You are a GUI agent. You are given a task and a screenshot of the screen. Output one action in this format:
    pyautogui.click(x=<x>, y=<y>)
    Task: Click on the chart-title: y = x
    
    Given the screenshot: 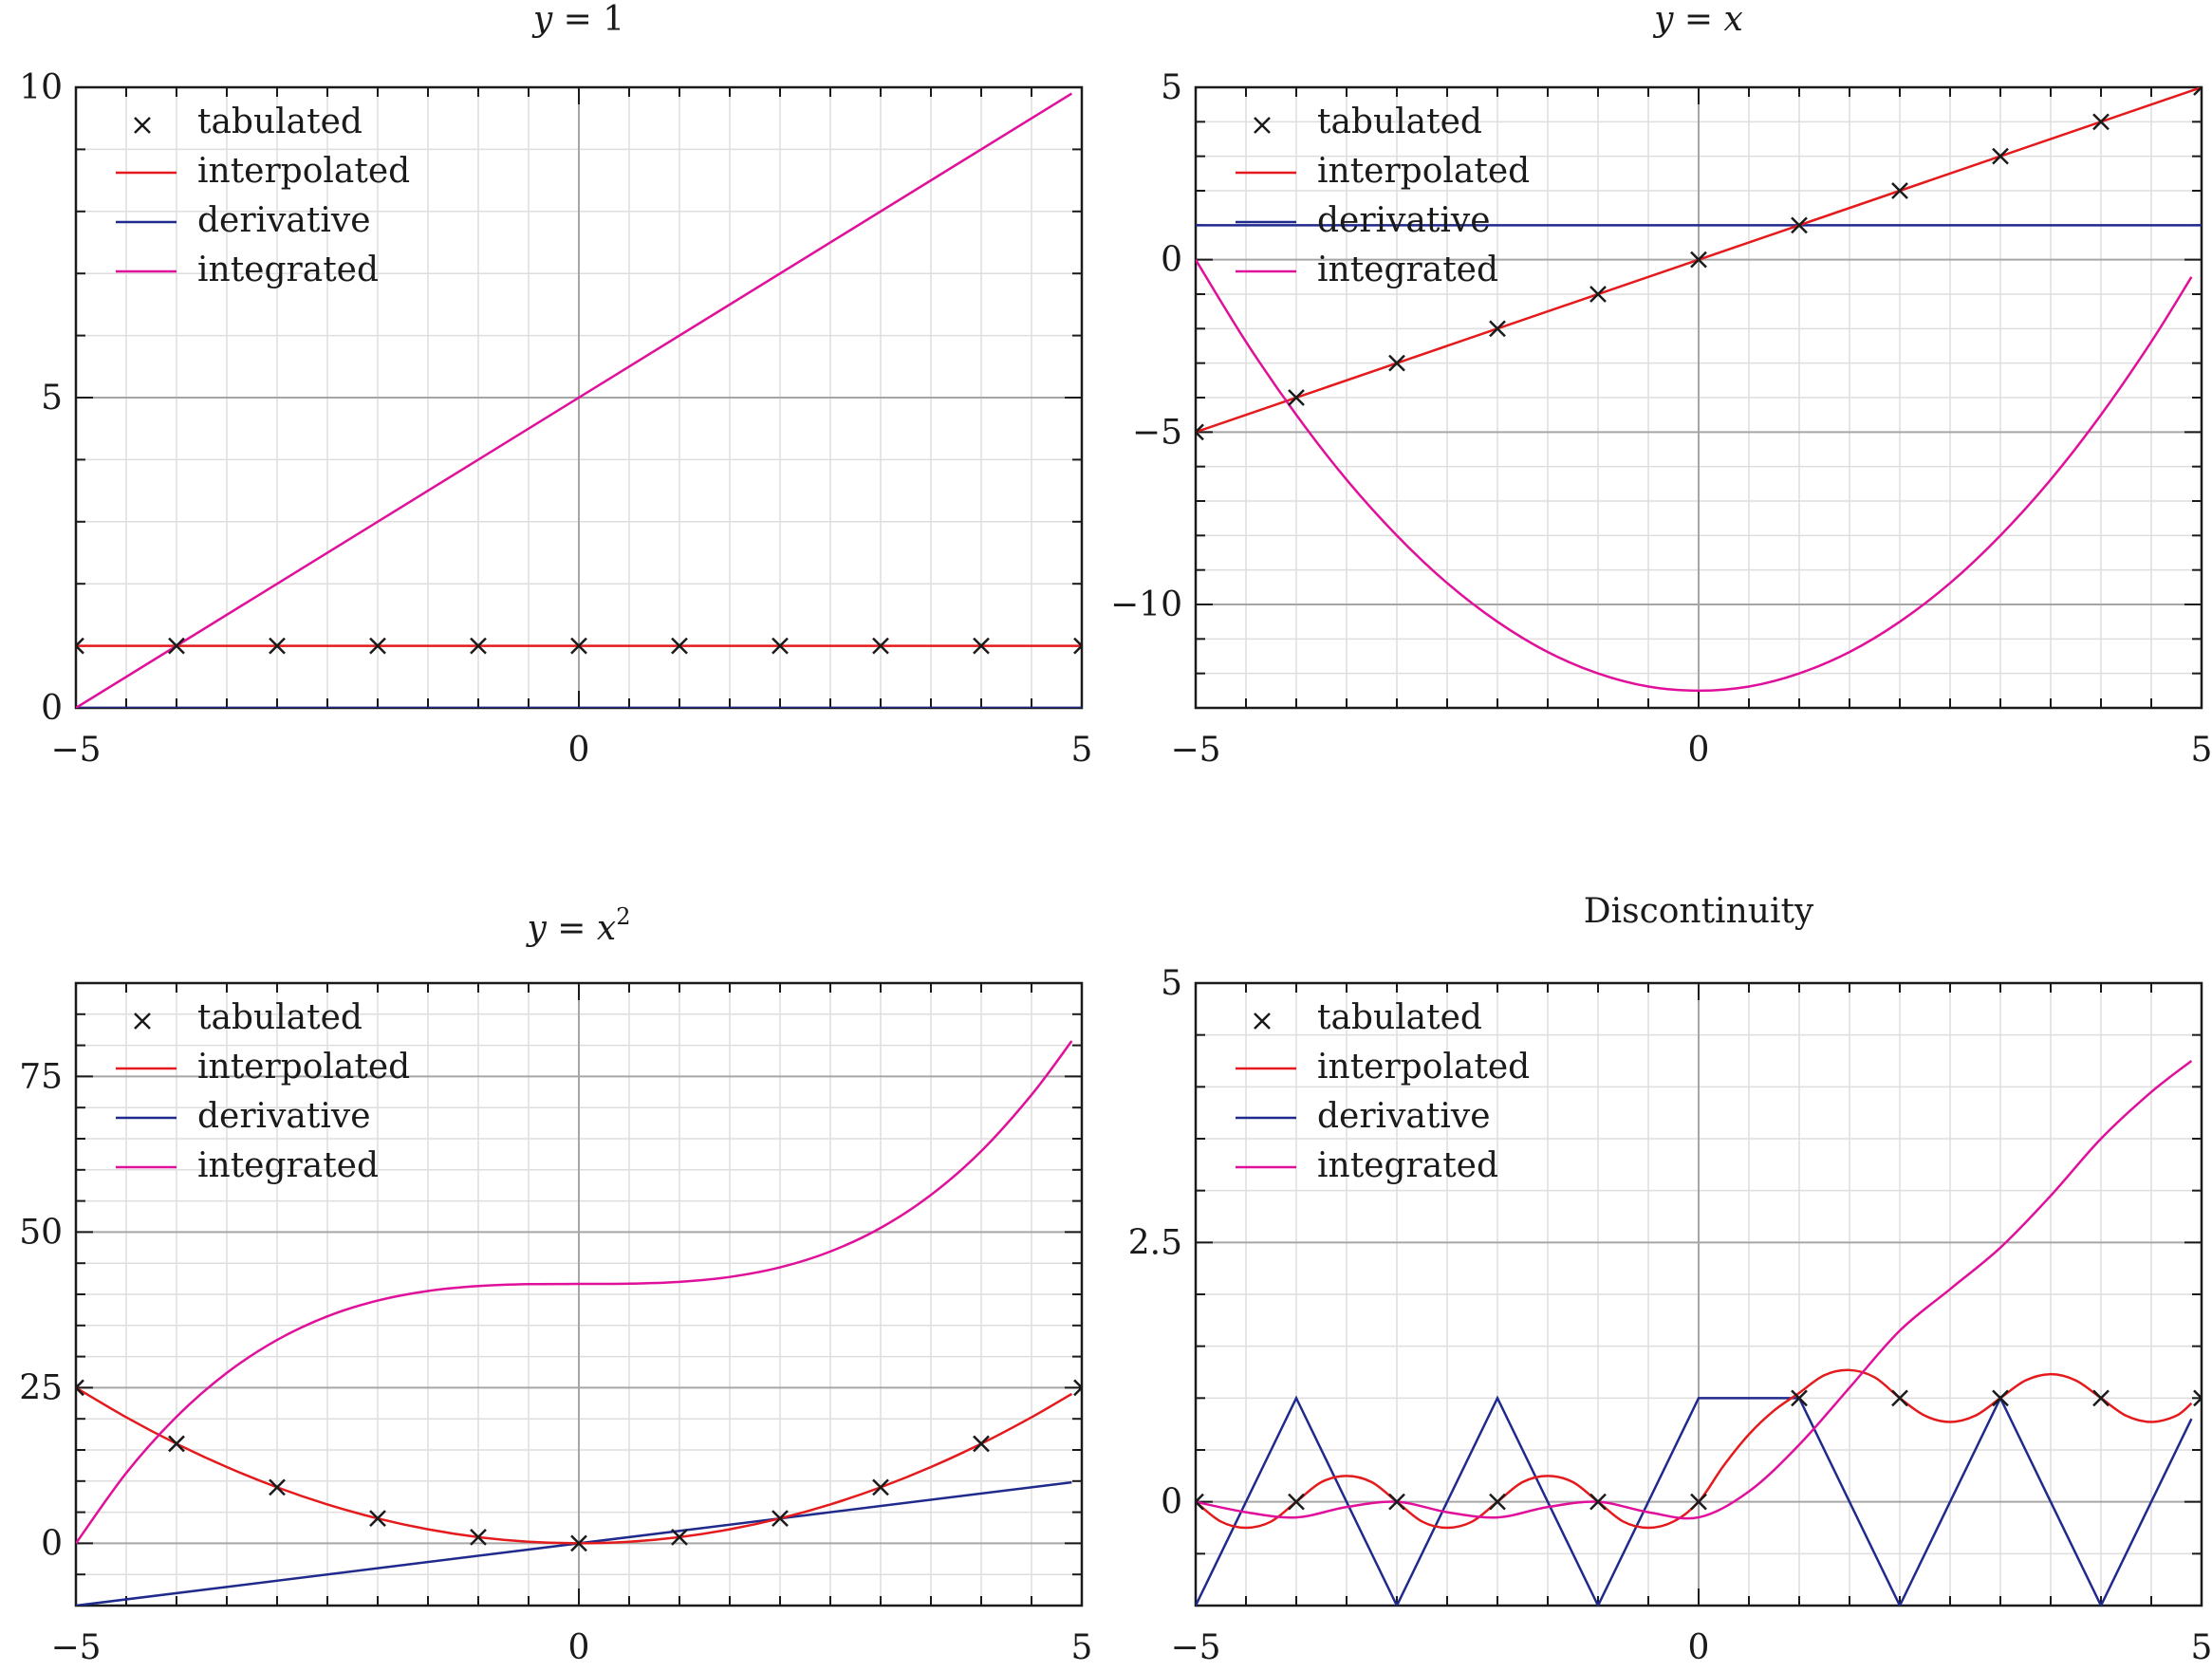 What is the action you would take?
    pyautogui.click(x=1698, y=19)
    